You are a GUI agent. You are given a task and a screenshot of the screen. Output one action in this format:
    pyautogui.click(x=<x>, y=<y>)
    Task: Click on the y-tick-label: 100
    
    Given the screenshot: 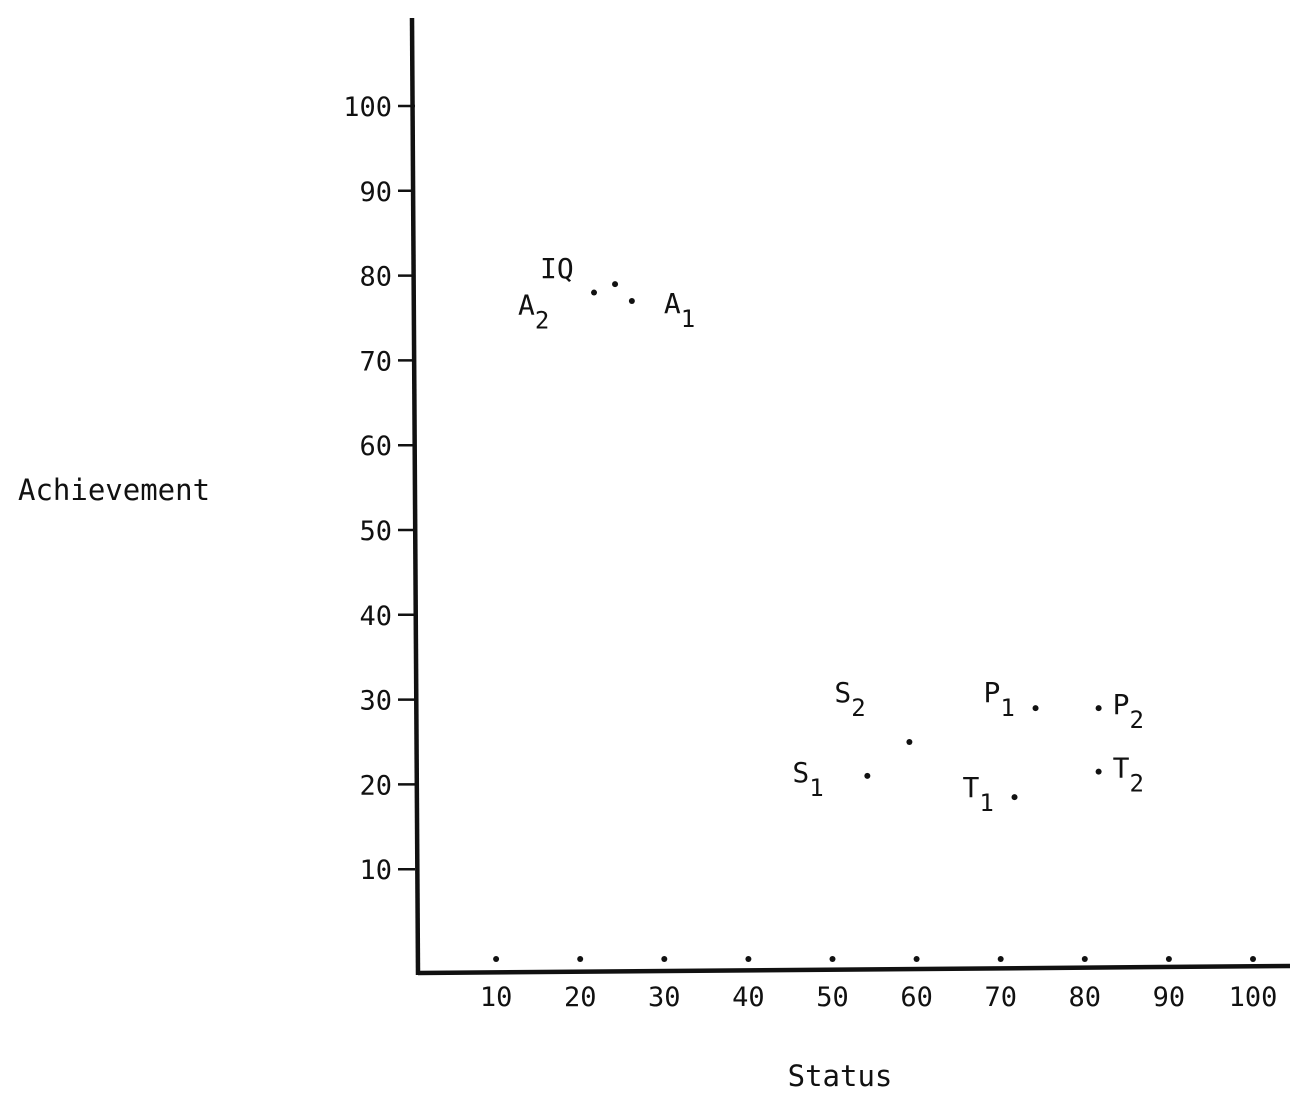 What is the action you would take?
    pyautogui.click(x=367, y=107)
    